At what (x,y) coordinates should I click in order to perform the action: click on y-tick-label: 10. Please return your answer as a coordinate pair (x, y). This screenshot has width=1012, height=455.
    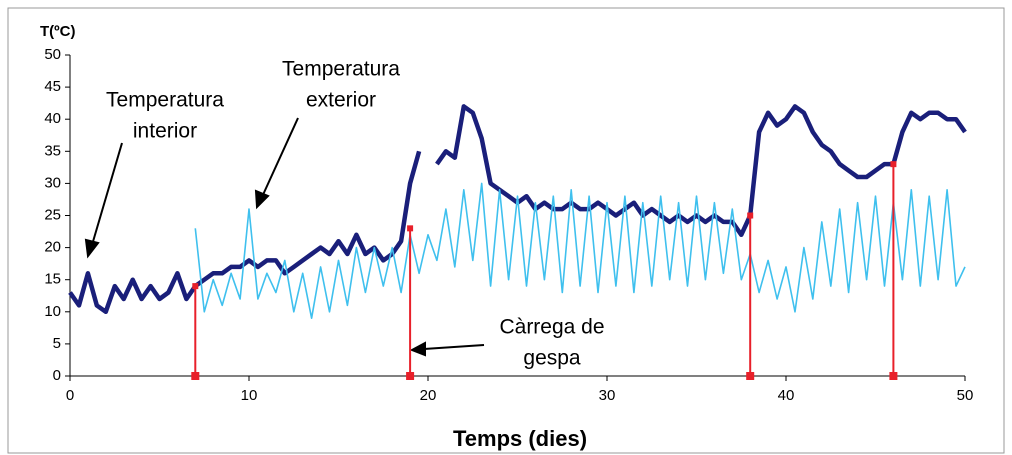
    Looking at the image, I should click on (52, 311).